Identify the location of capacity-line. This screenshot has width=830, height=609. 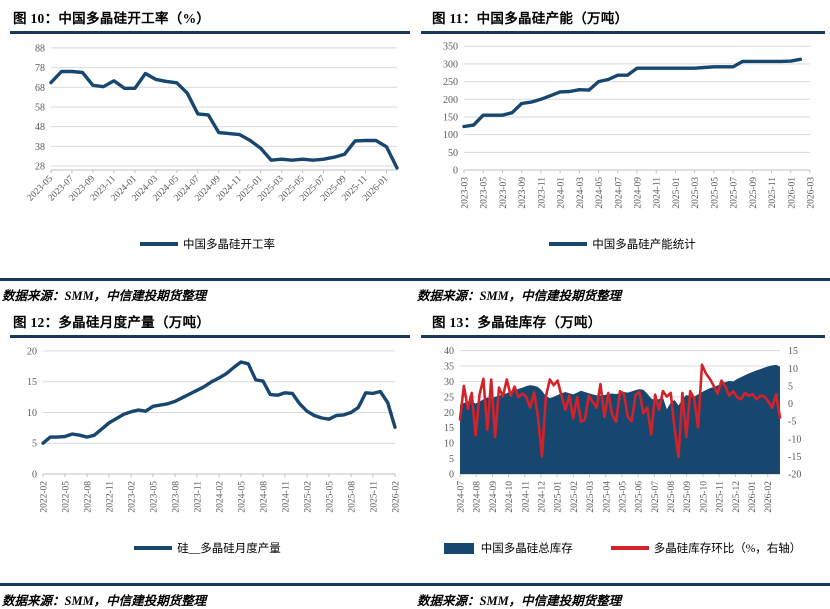
(632, 93).